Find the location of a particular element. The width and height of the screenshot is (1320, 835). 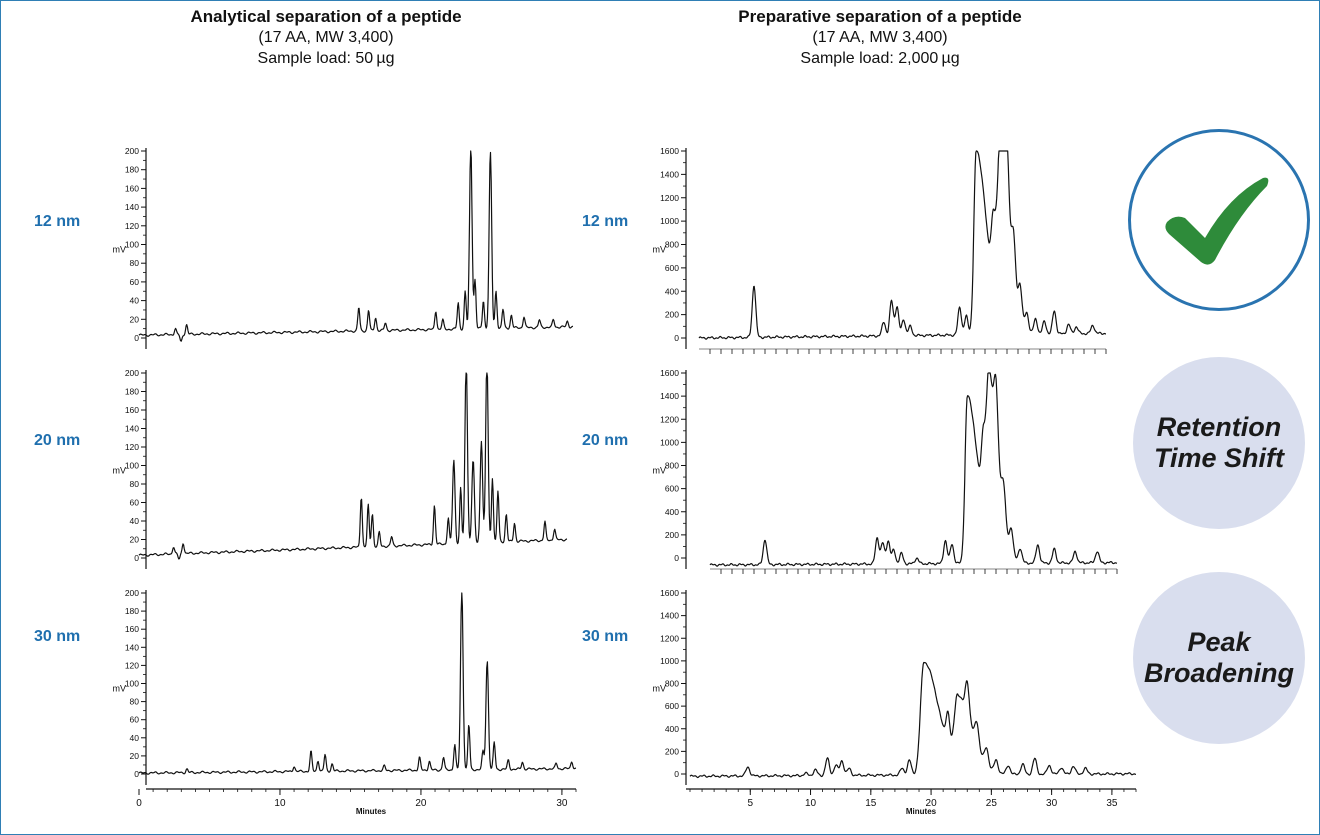

left-title: Analytical separation of a peptide is located at coordinates (326, 16).